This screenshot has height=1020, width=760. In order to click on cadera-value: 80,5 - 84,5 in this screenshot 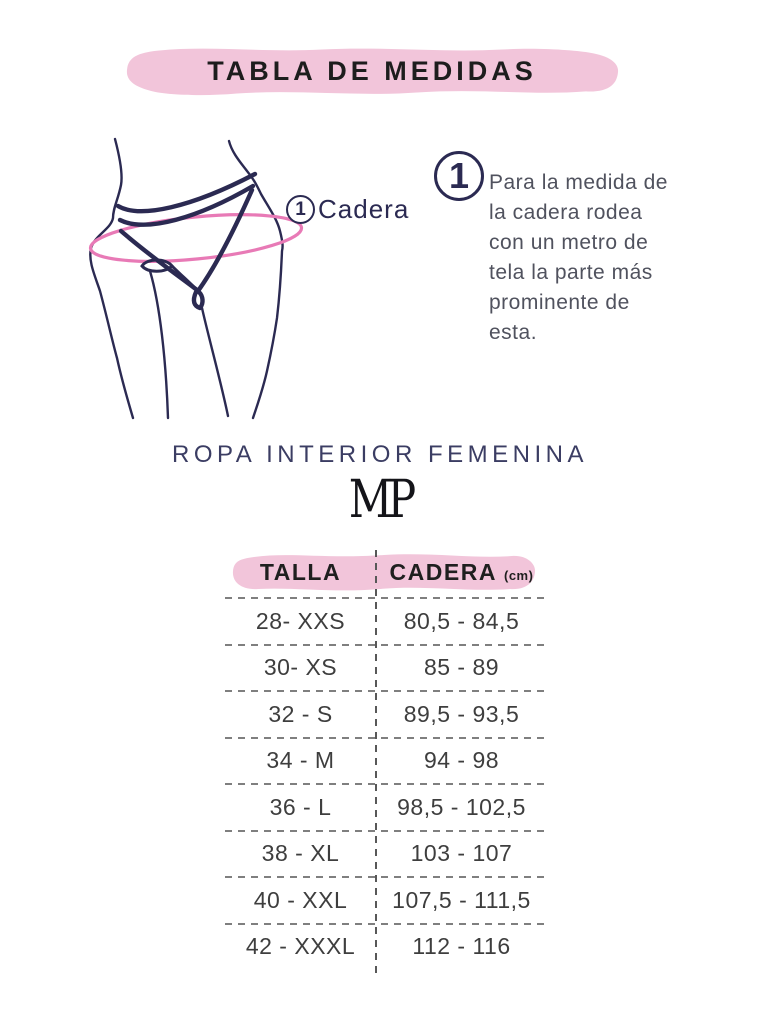, I will do `click(461, 620)`.